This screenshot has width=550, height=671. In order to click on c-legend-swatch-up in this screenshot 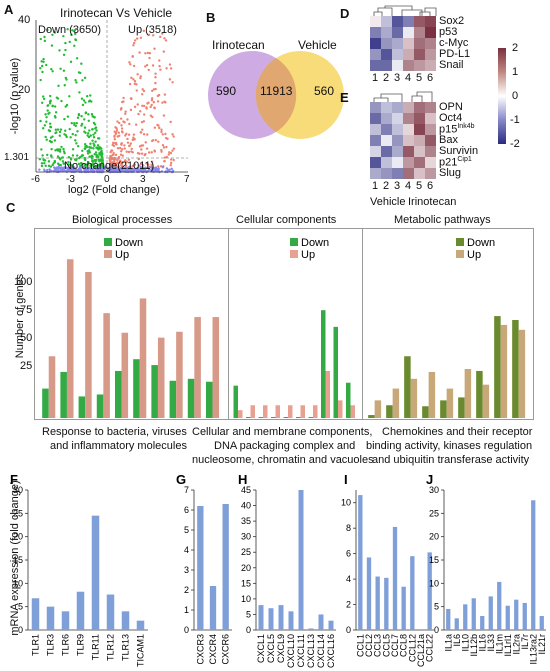, I will do `click(294, 254)`.